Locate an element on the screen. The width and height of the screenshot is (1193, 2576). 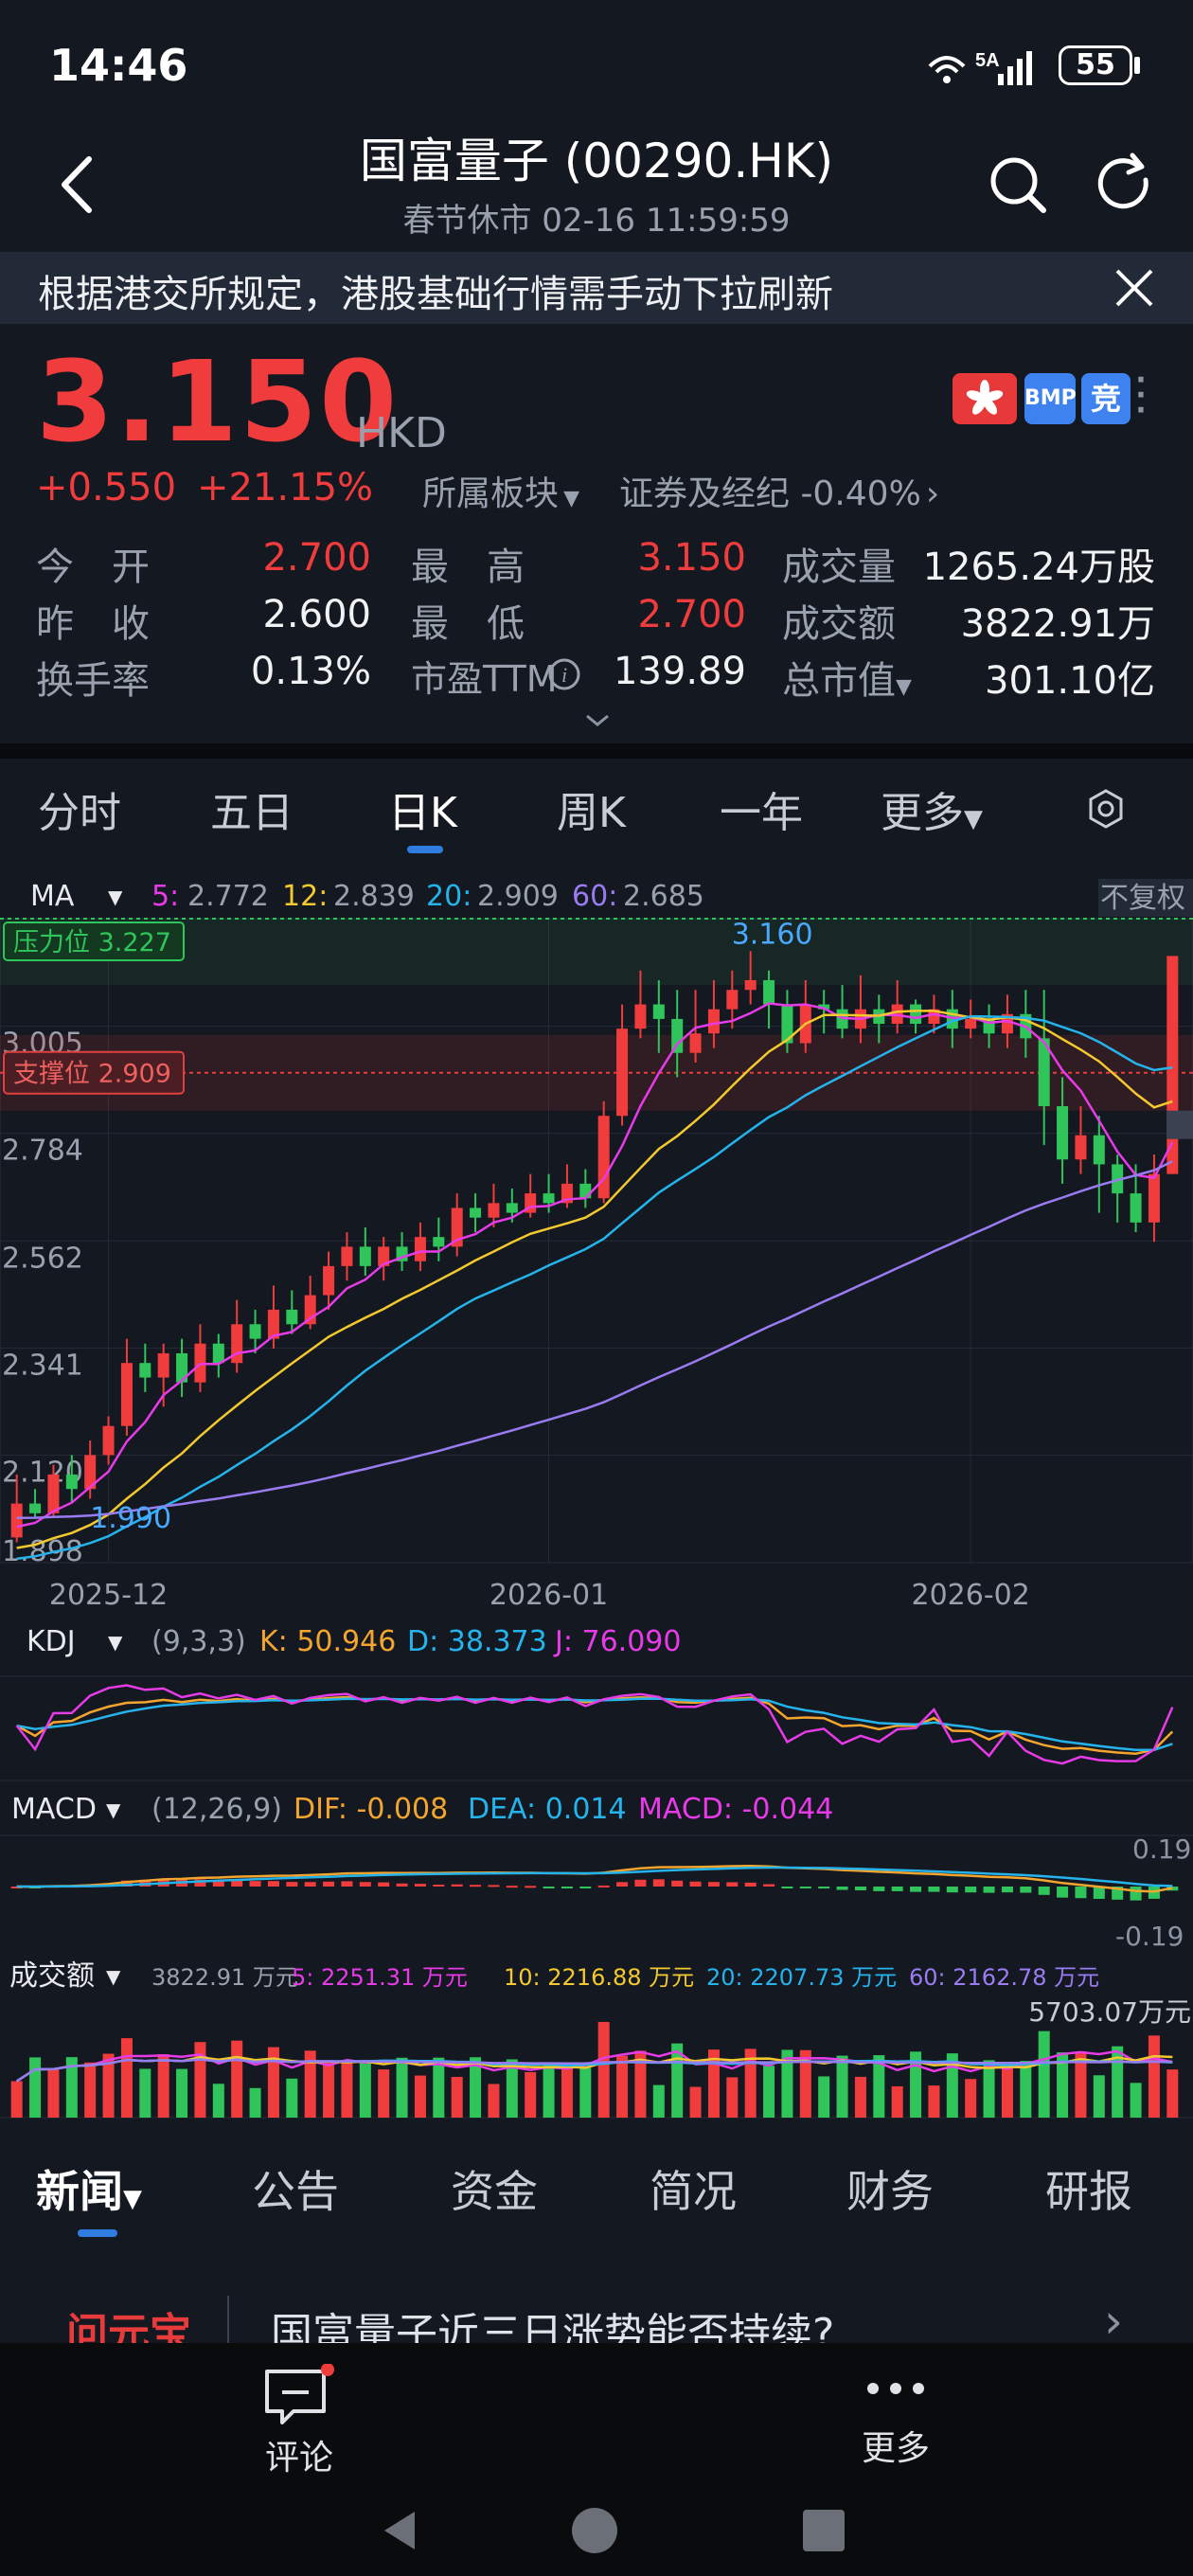
kdj-label: KDJ is located at coordinates (51, 1641).